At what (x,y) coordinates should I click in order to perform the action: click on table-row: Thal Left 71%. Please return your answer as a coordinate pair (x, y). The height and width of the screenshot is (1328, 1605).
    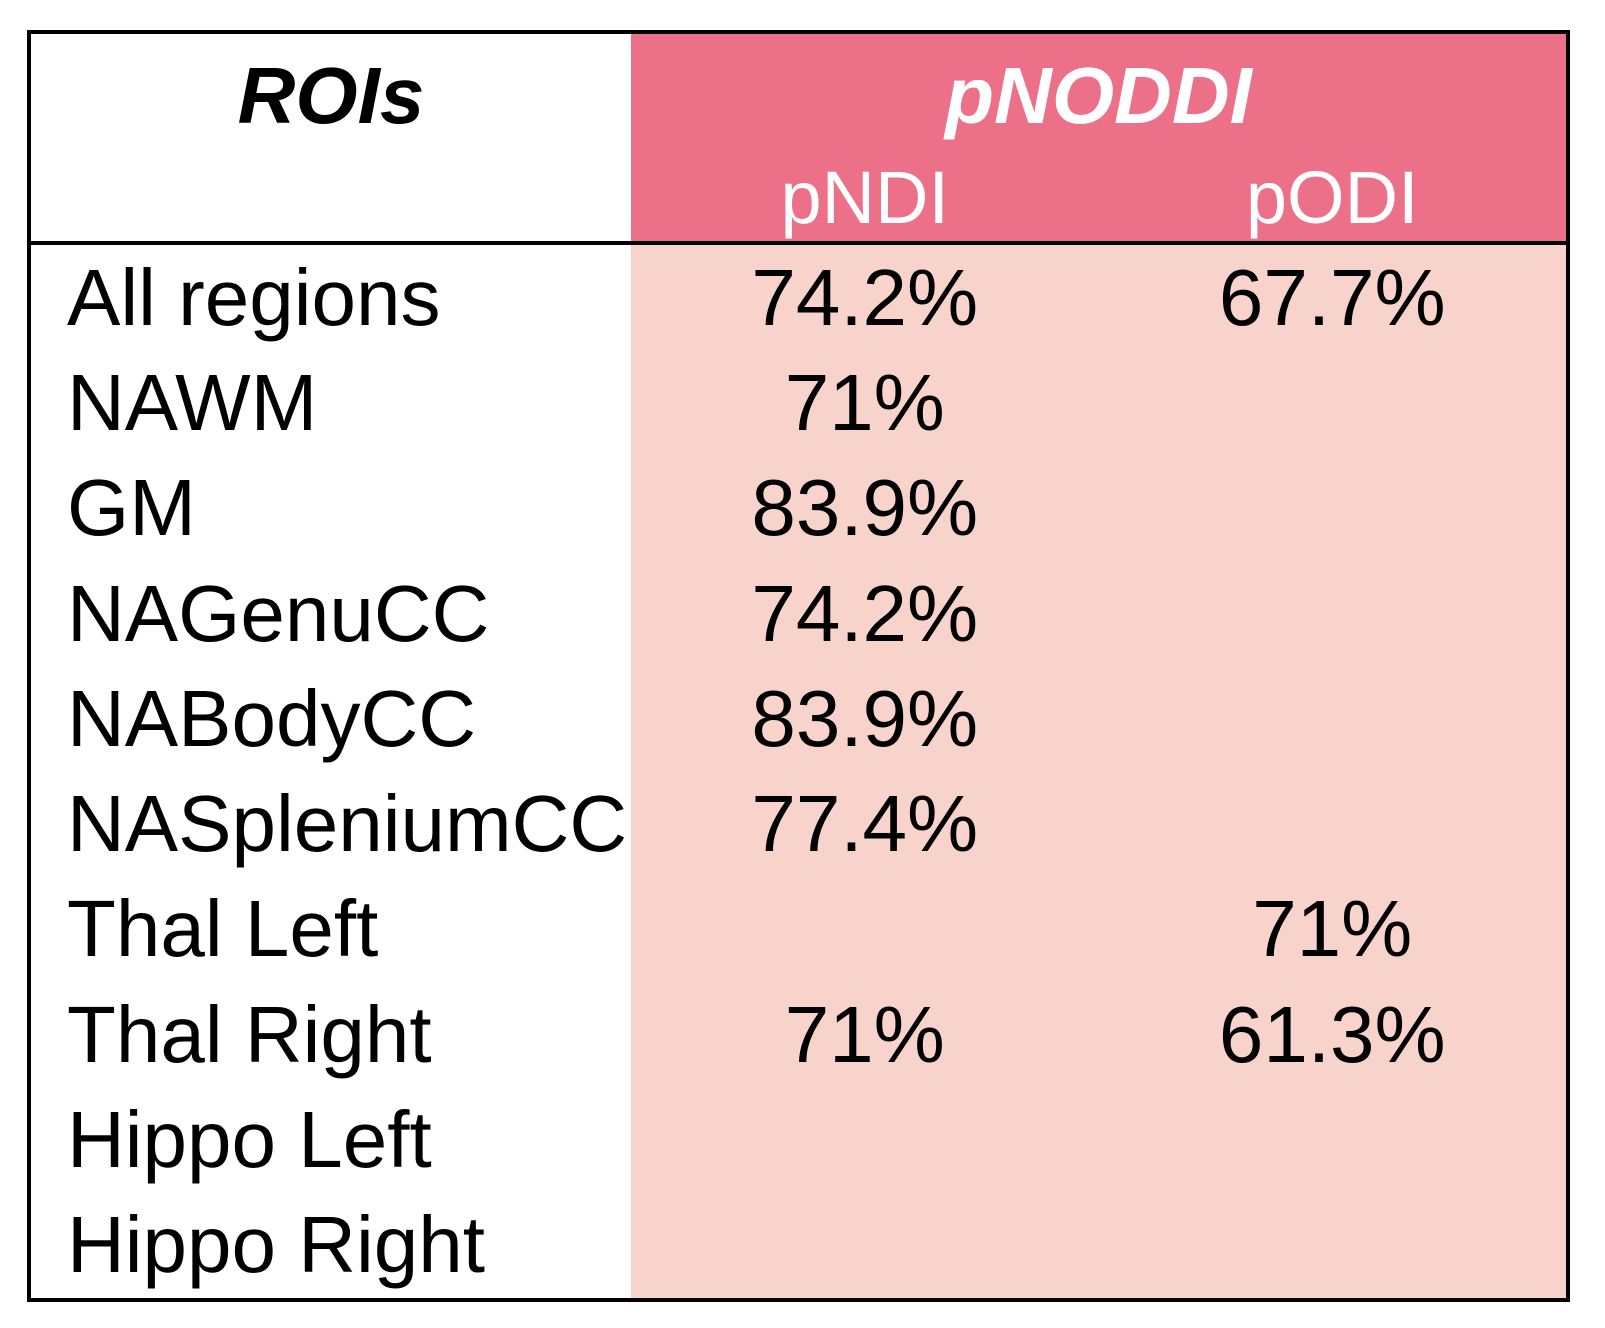
    Looking at the image, I should click on (798, 929).